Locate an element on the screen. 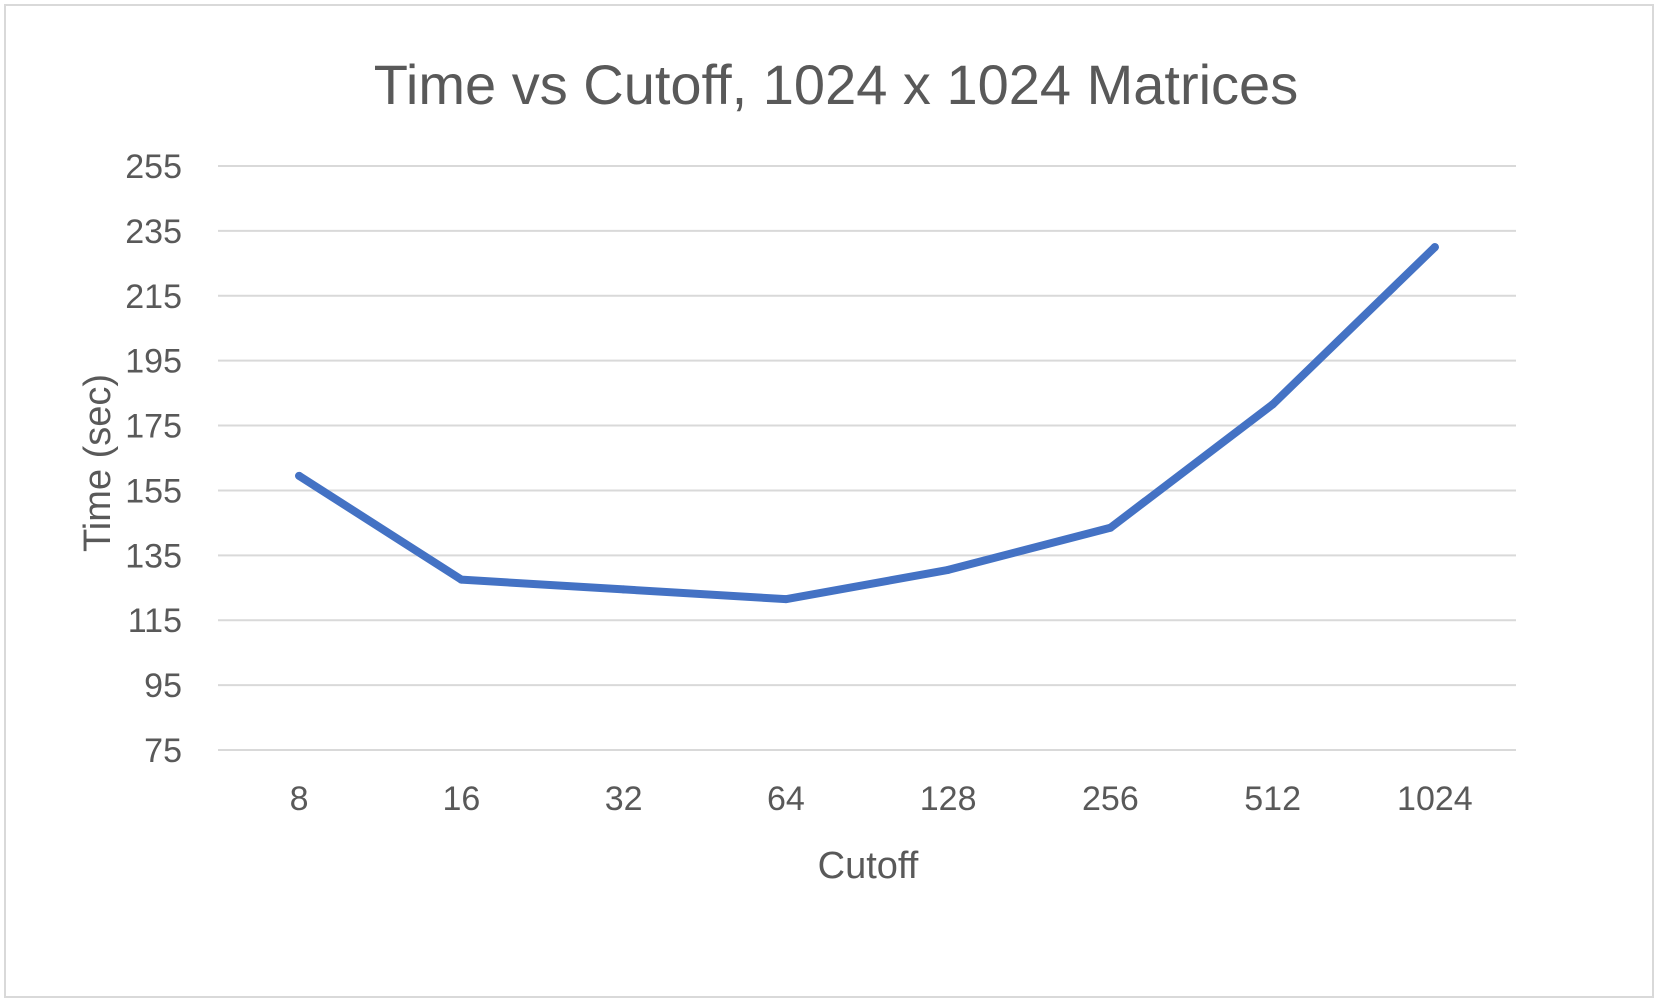 The height and width of the screenshot is (1003, 1659). y-axis-ticks: 255 235 215 195 175 155 135 115 95 75 is located at coordinates (153, 459).